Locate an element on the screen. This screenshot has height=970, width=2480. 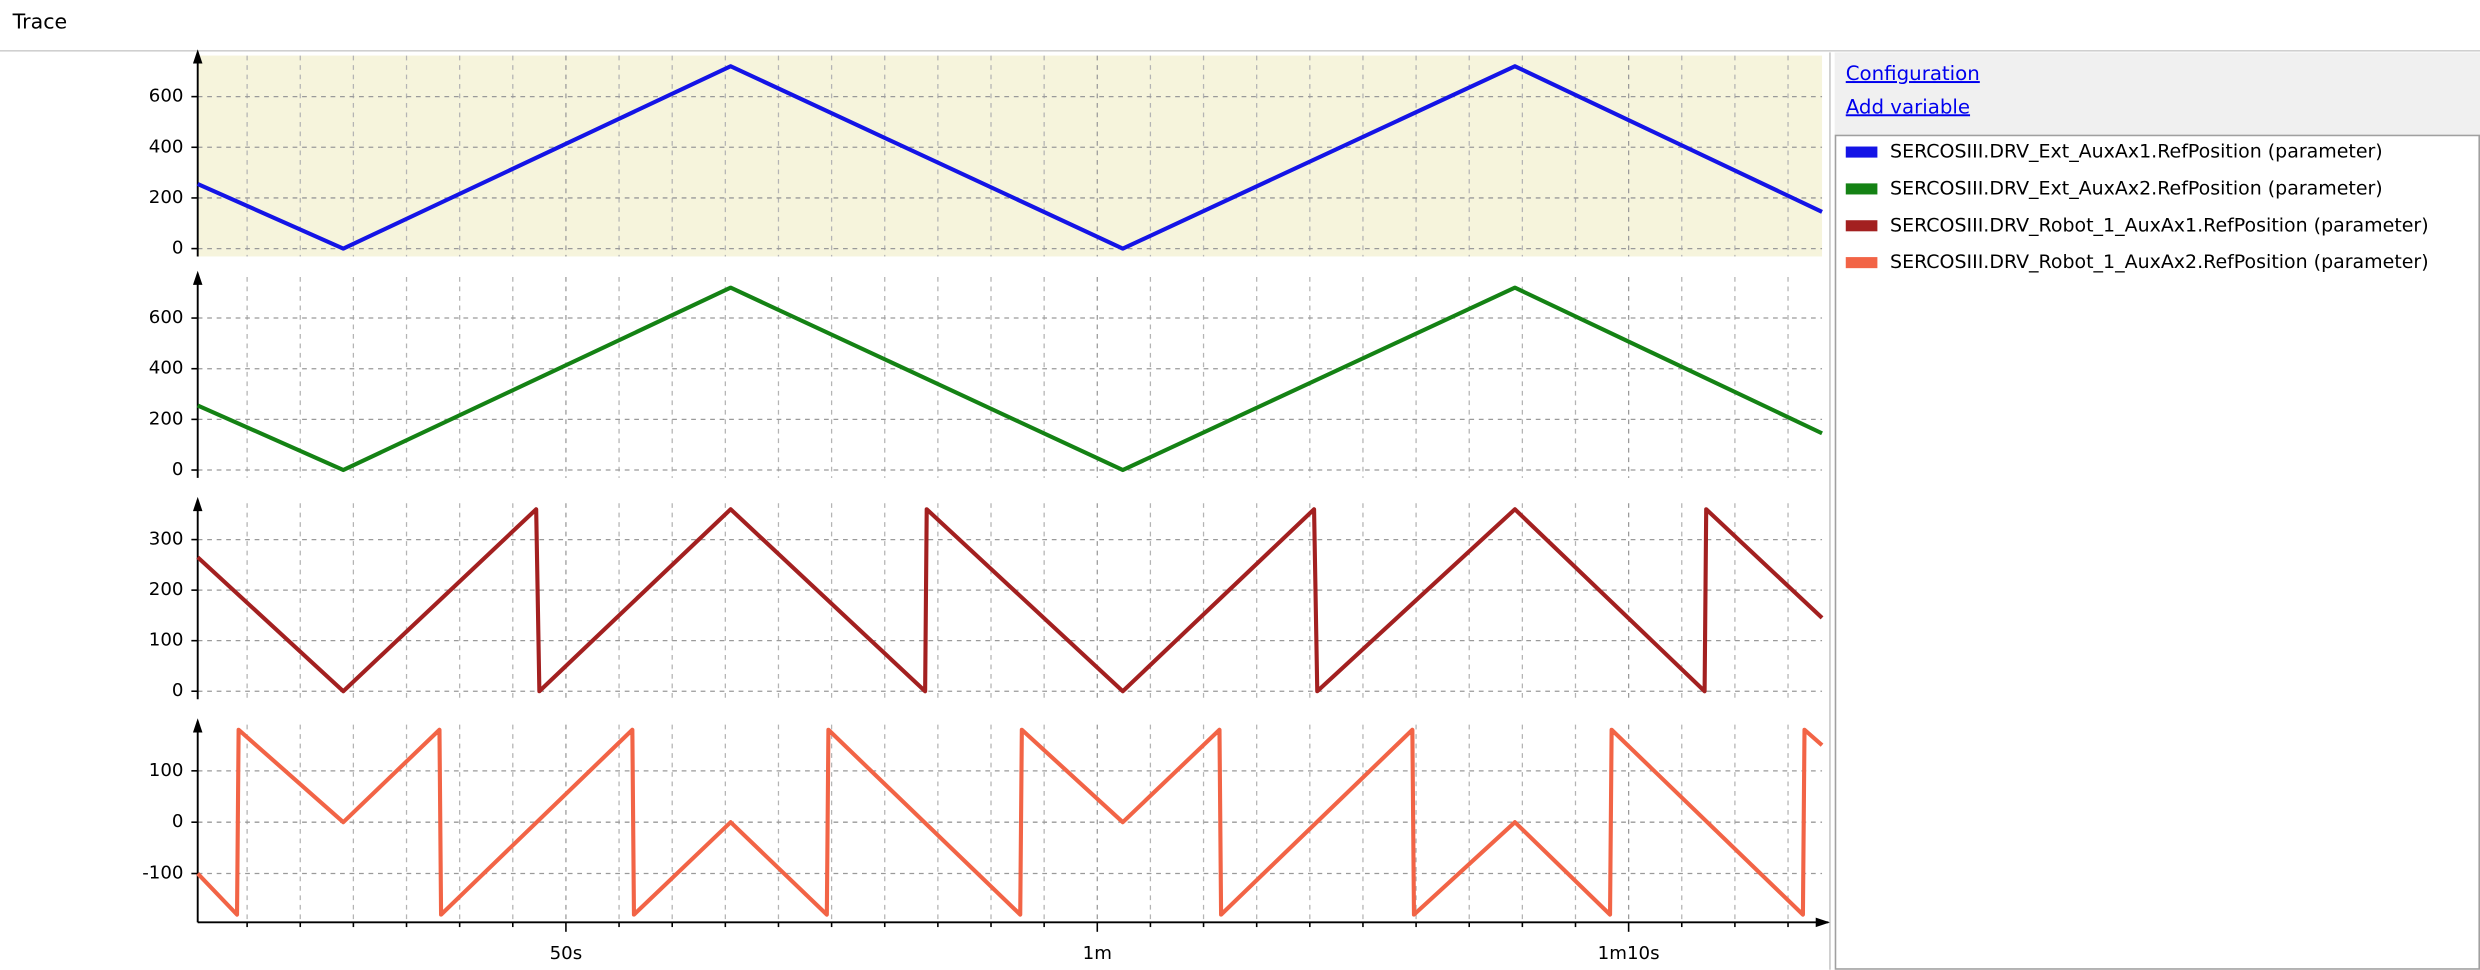
x-axis-arrow is located at coordinates (1822, 922).